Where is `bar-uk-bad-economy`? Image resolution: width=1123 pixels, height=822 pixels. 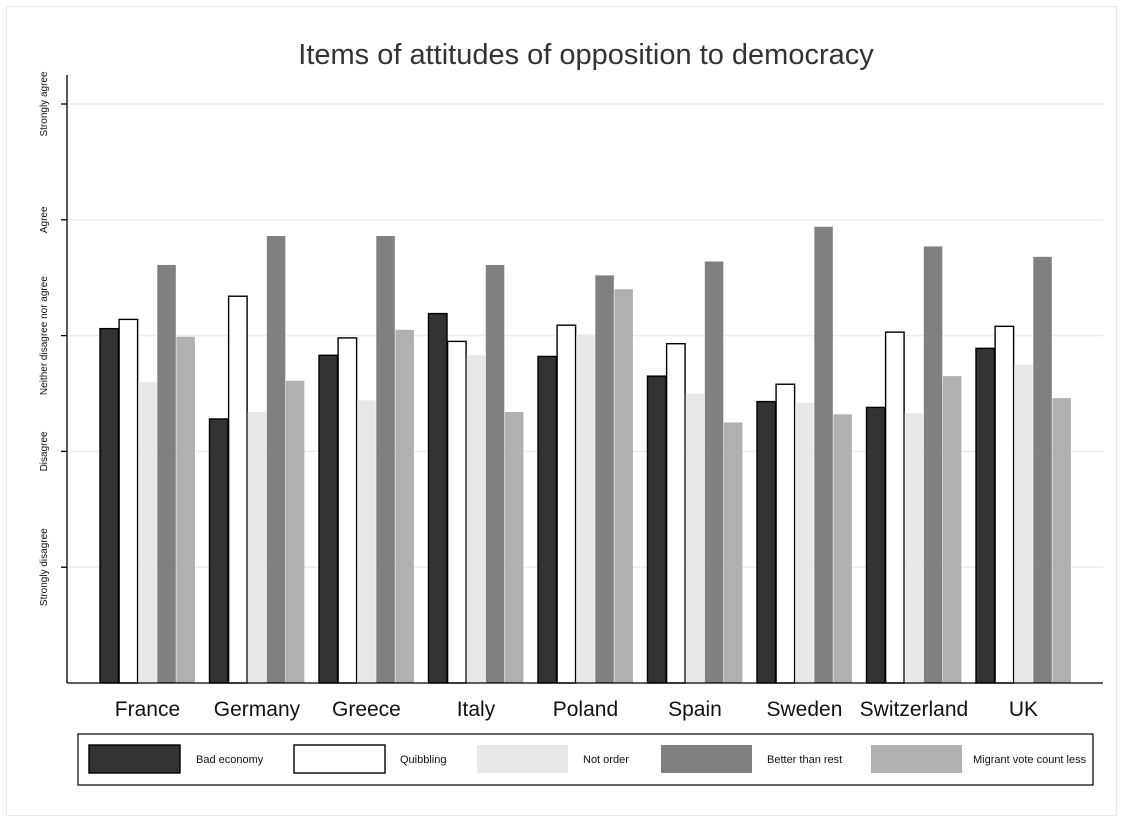 bar-uk-bad-economy is located at coordinates (985, 515).